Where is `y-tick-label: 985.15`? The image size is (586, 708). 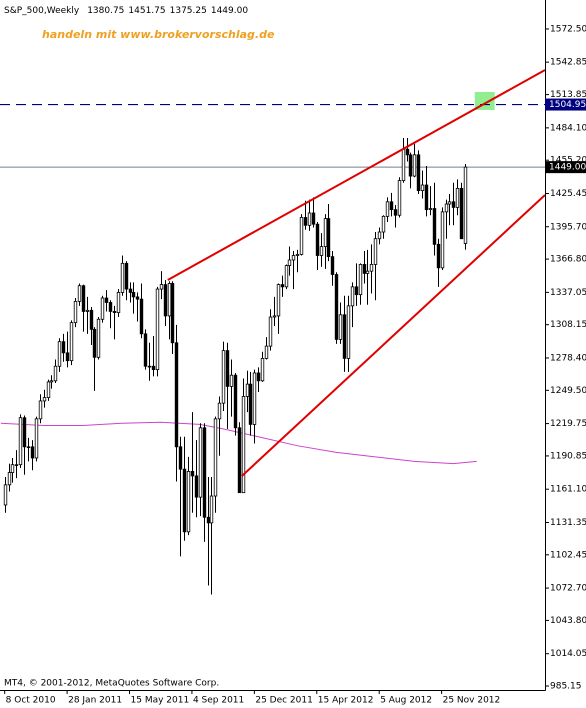
y-tick-label: 985.15 is located at coordinates (566, 687).